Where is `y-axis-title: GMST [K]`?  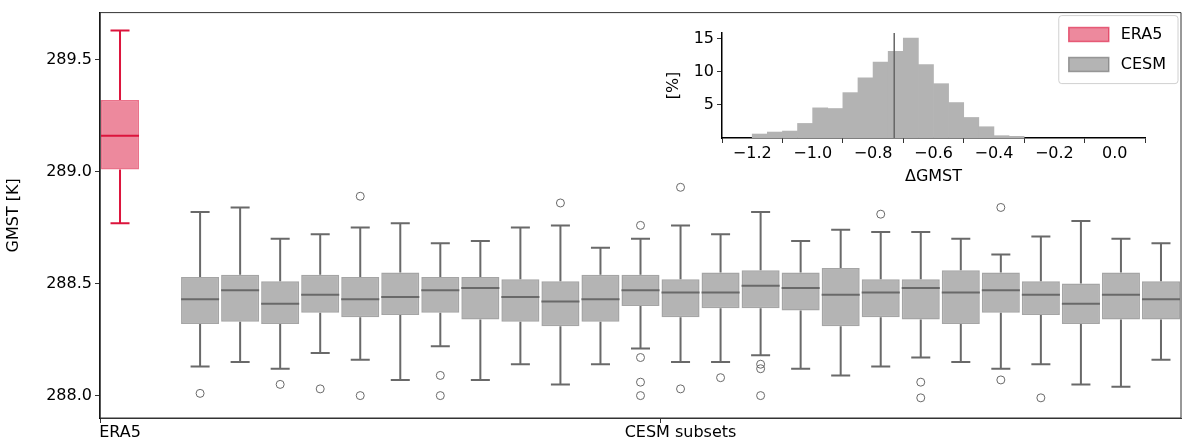
y-axis-title: GMST [K] is located at coordinates (12, 215).